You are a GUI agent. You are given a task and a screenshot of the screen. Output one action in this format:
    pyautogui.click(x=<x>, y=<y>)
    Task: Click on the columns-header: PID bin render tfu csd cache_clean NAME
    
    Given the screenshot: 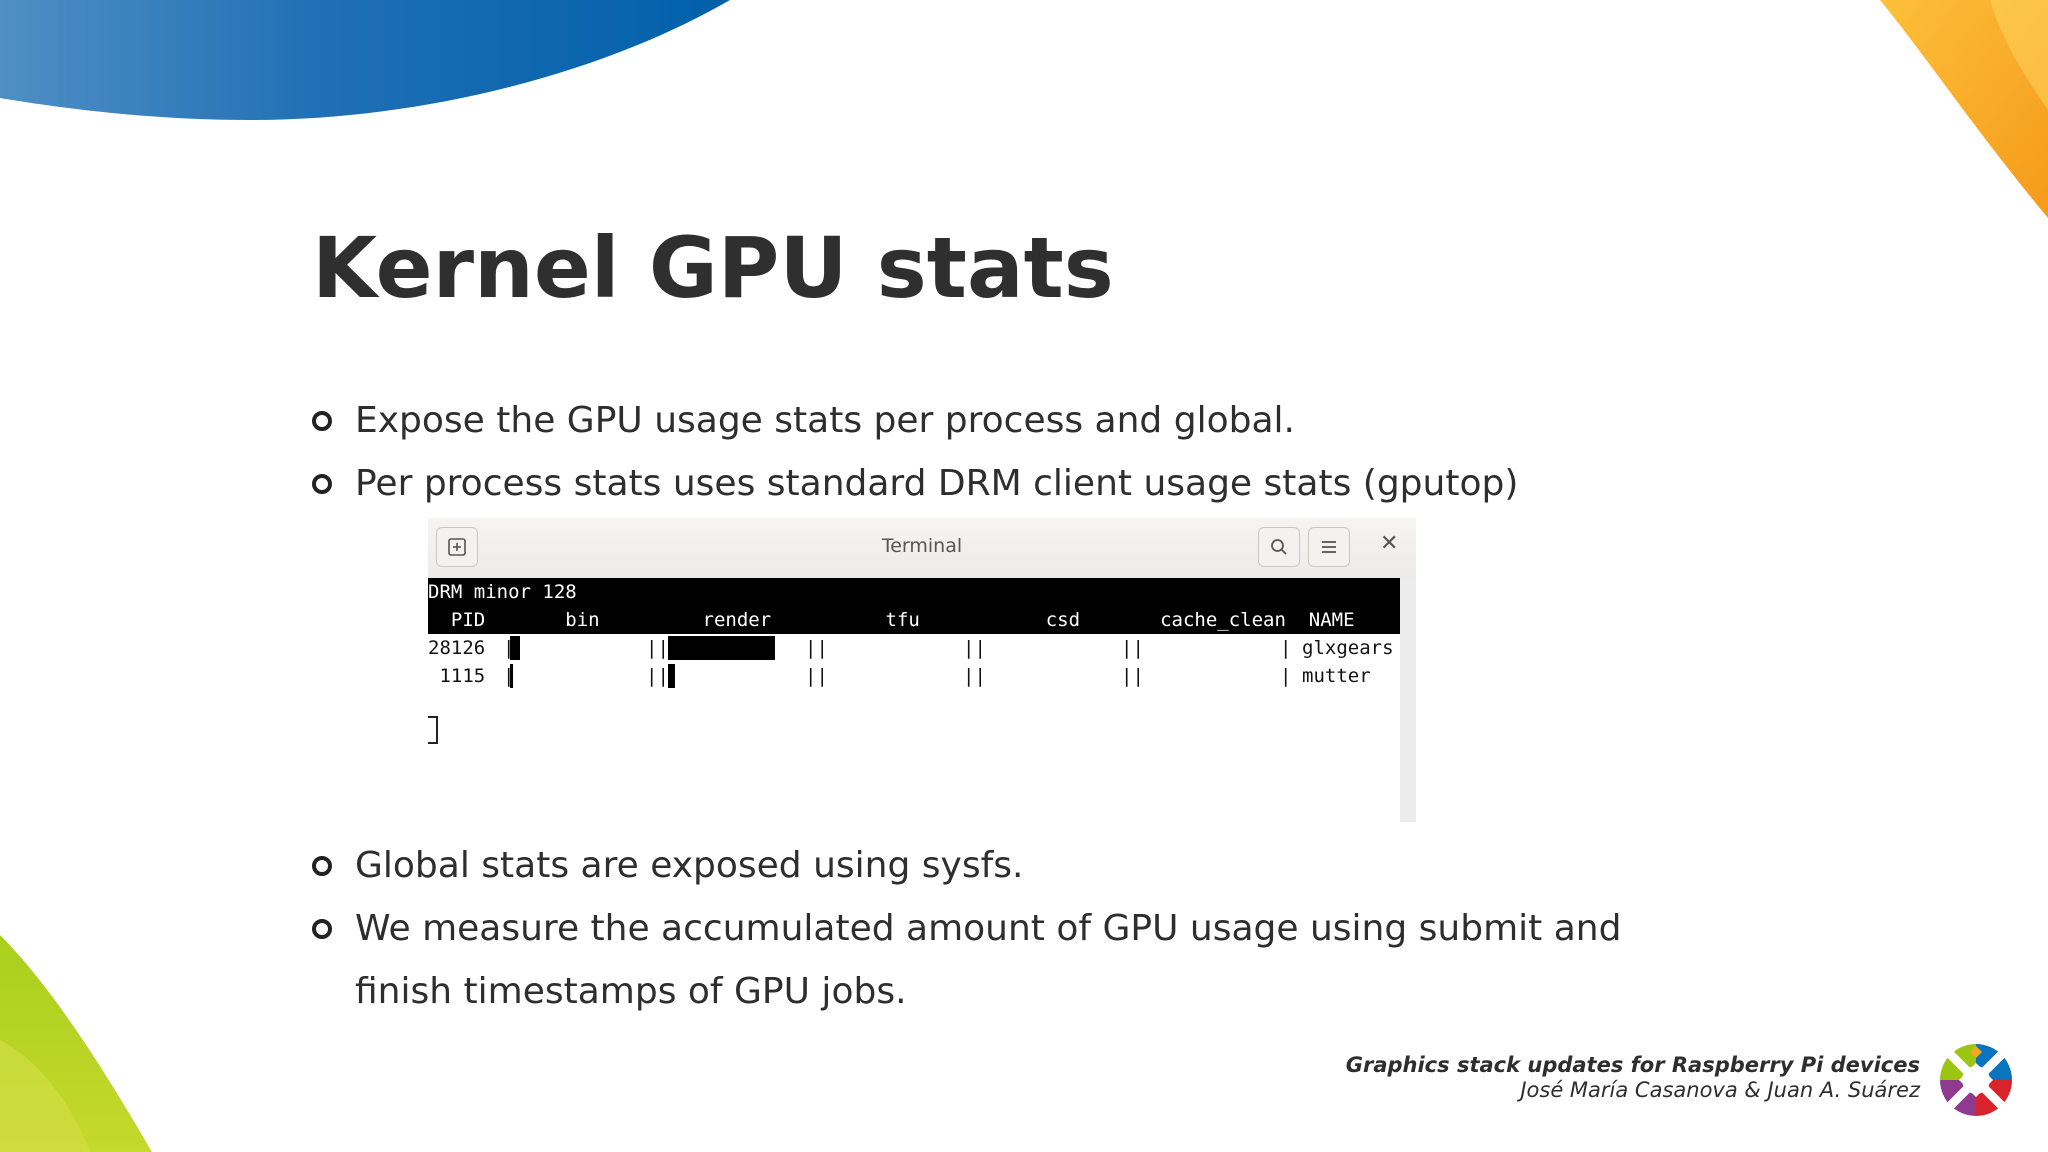 What is the action you would take?
    pyautogui.click(x=891, y=620)
    